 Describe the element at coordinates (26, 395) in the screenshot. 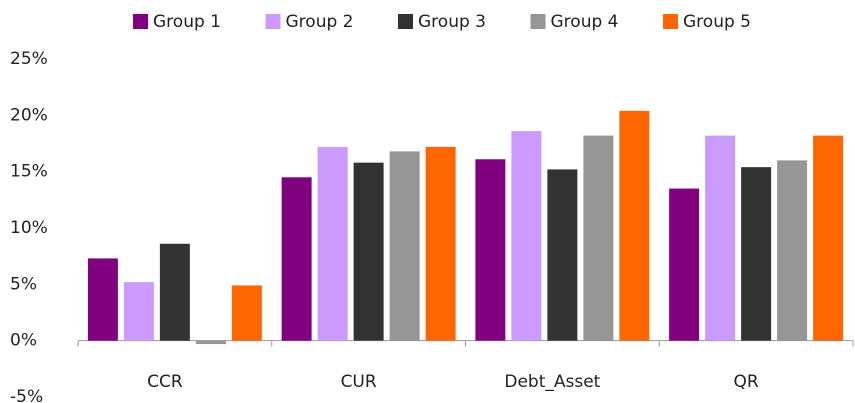

I see `y-tick-label: -5%` at that location.